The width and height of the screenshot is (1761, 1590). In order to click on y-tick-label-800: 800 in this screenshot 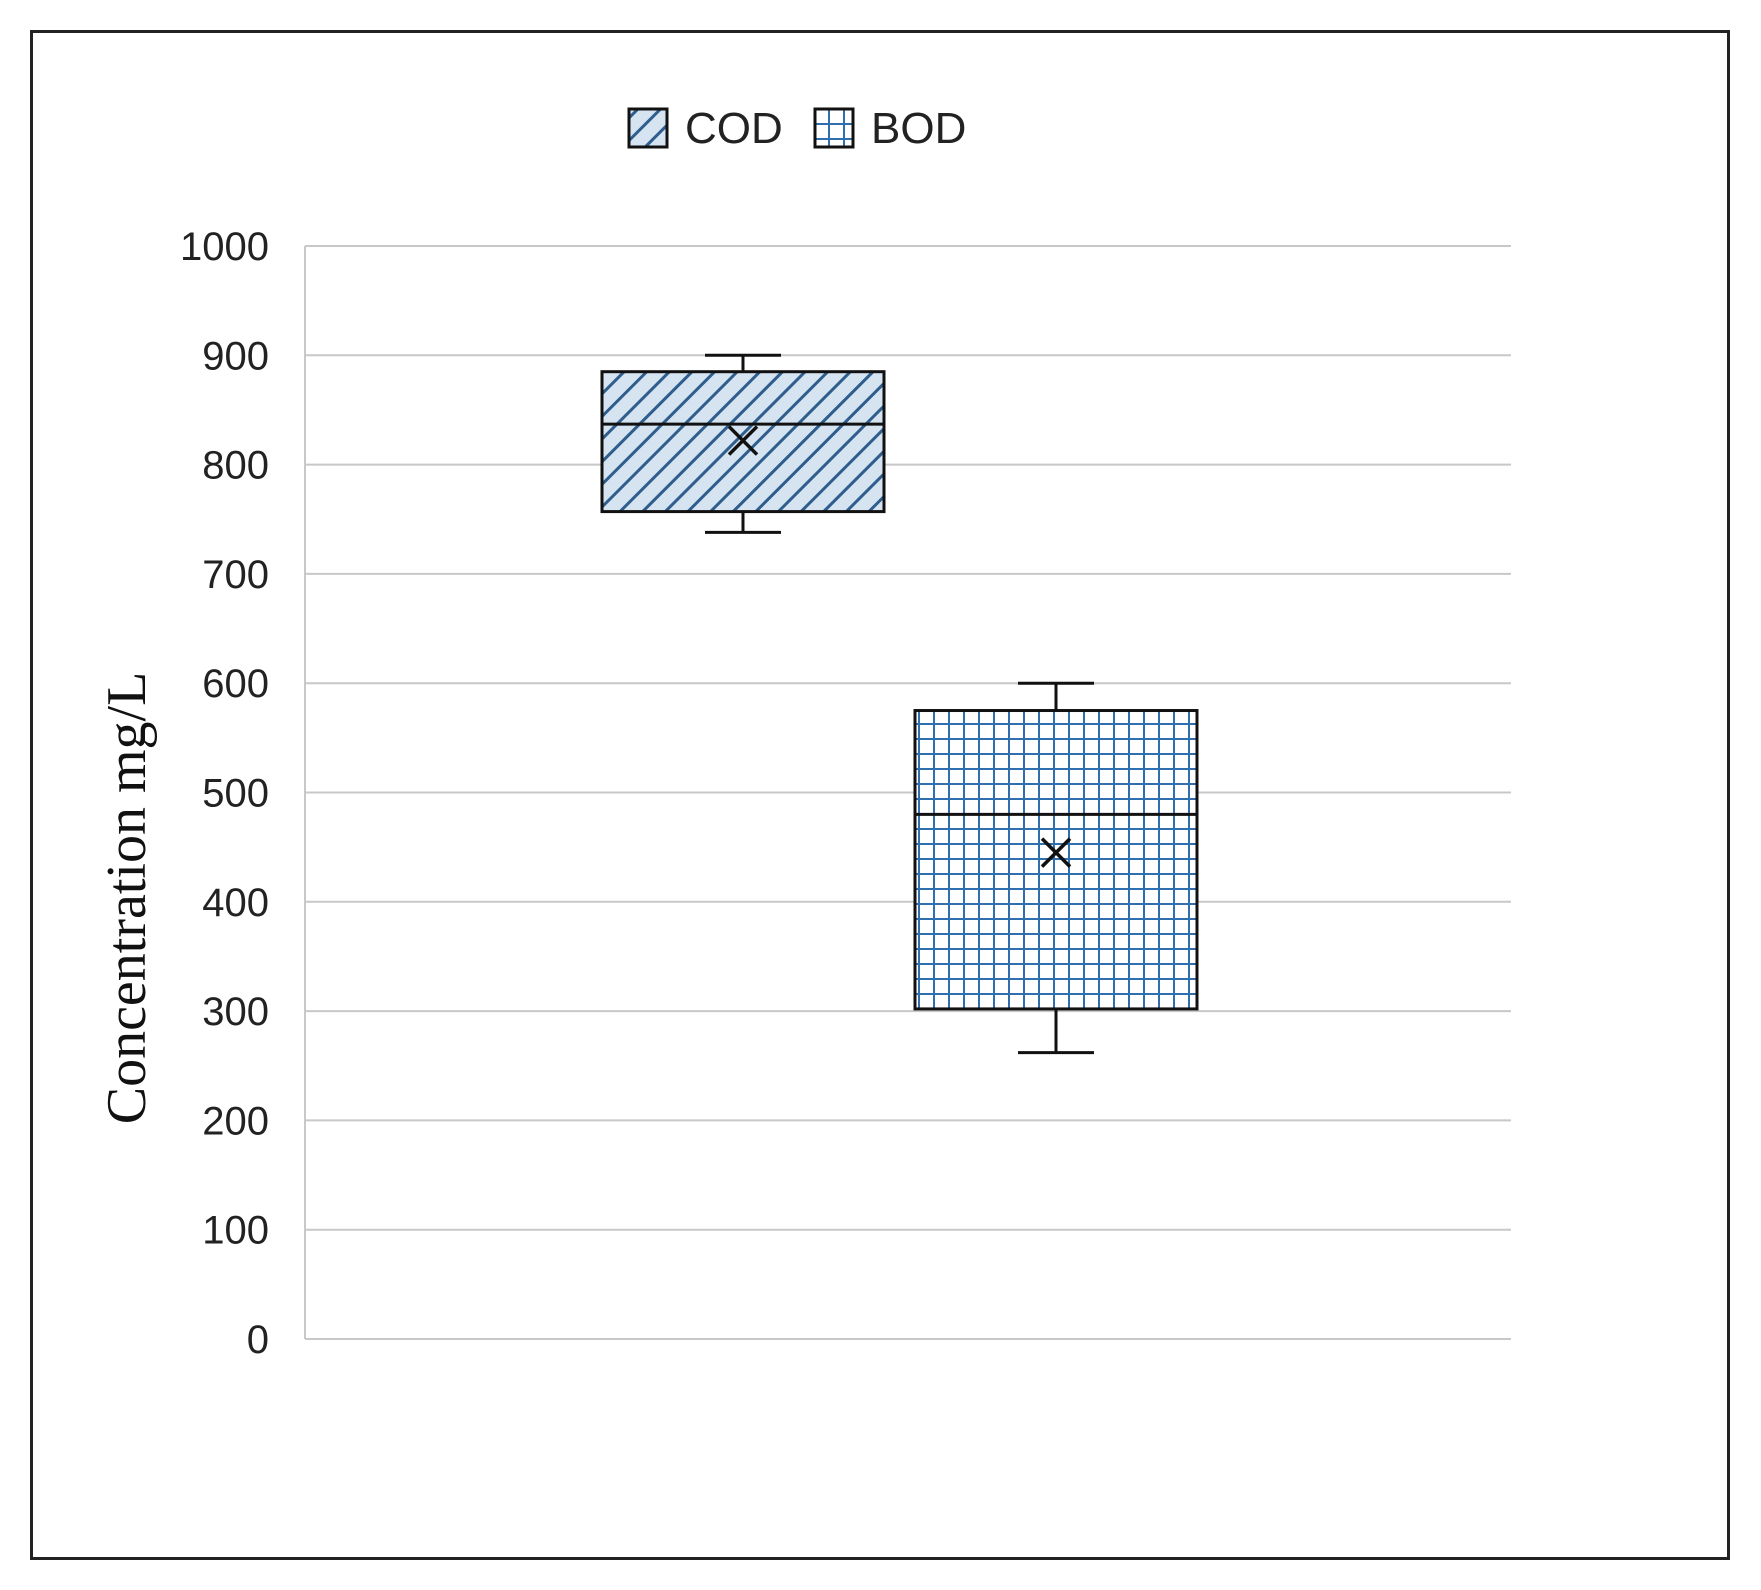, I will do `click(235, 466)`.